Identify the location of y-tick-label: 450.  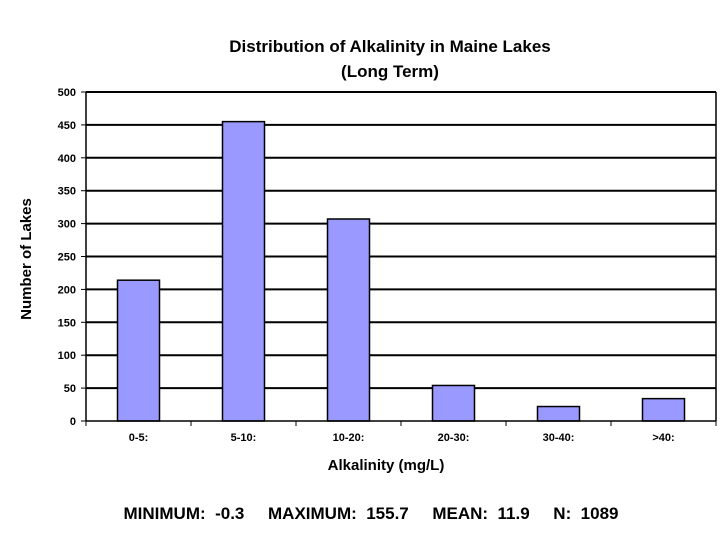
(67, 126).